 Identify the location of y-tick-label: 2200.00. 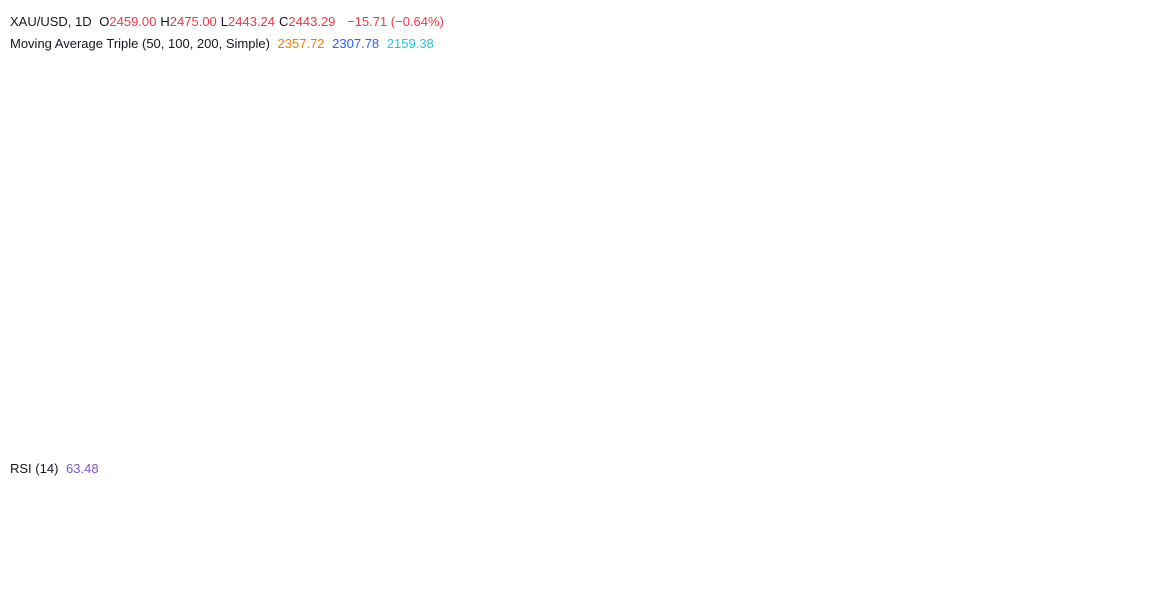
(1115, 241).